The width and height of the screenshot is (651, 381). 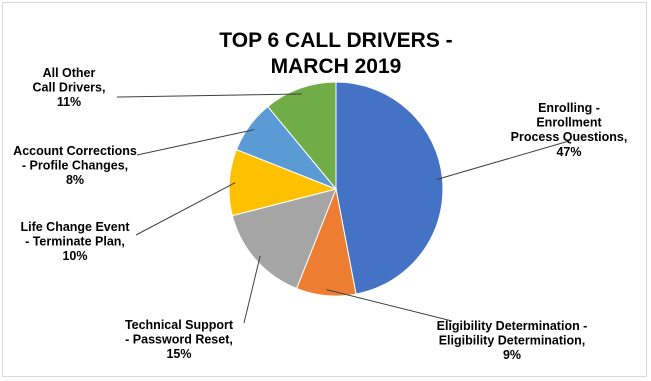 What do you see at coordinates (74, 256) in the screenshot?
I see `slice-label-line: 10%` at bounding box center [74, 256].